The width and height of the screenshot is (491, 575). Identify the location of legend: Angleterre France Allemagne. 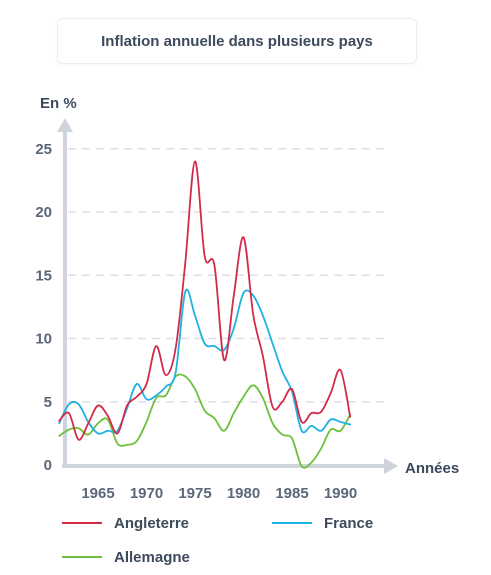
(217, 540).